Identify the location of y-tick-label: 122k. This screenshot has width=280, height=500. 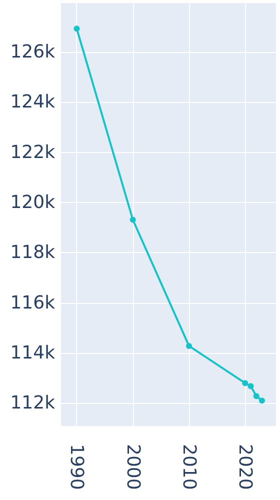
(33, 152).